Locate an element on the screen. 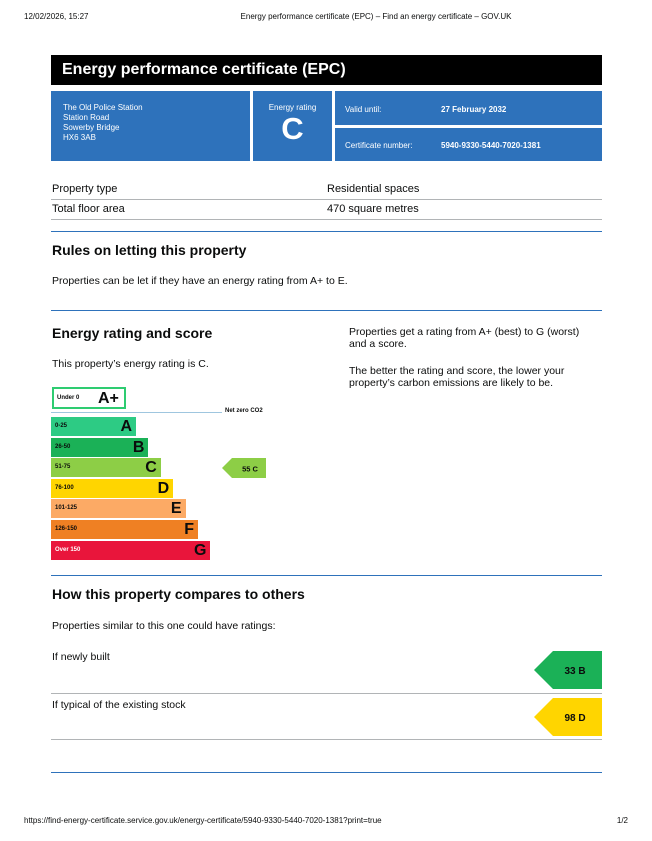  compare-row-new: If newly built 33 B is located at coordinates (326, 672).